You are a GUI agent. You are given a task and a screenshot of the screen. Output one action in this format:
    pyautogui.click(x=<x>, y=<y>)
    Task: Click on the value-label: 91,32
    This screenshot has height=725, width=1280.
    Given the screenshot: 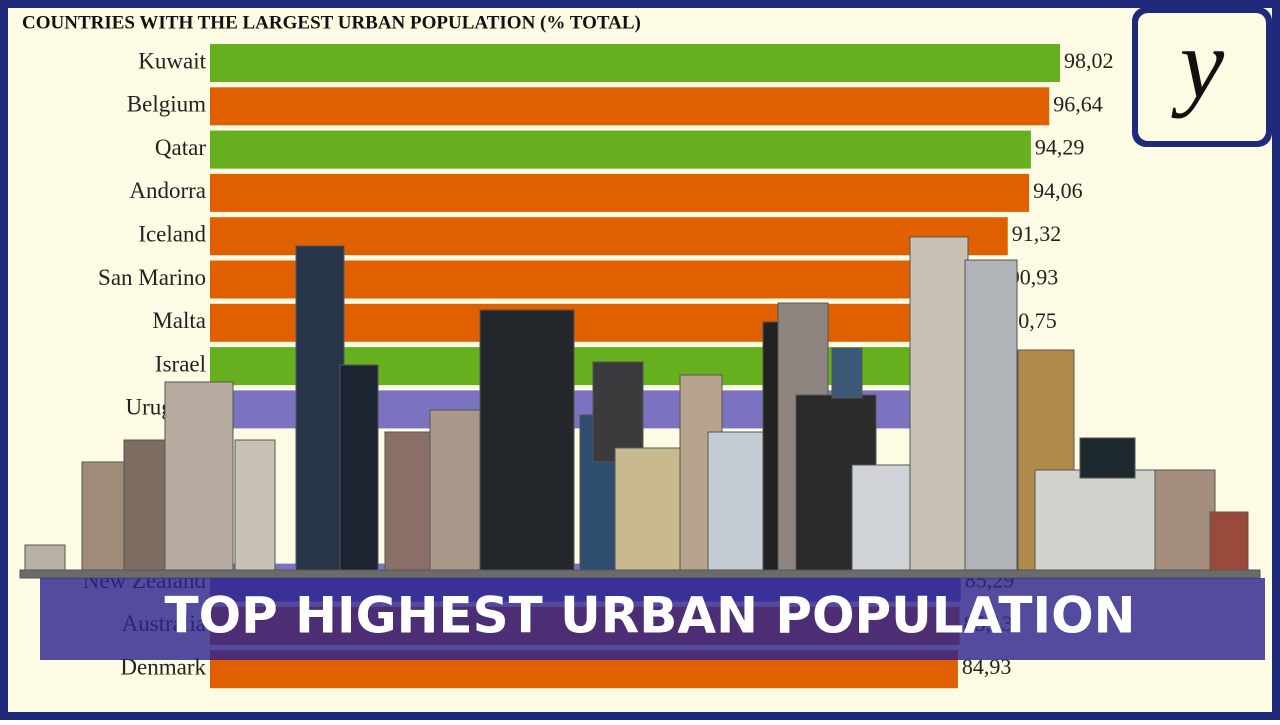 What is the action you would take?
    pyautogui.click(x=1037, y=233)
    